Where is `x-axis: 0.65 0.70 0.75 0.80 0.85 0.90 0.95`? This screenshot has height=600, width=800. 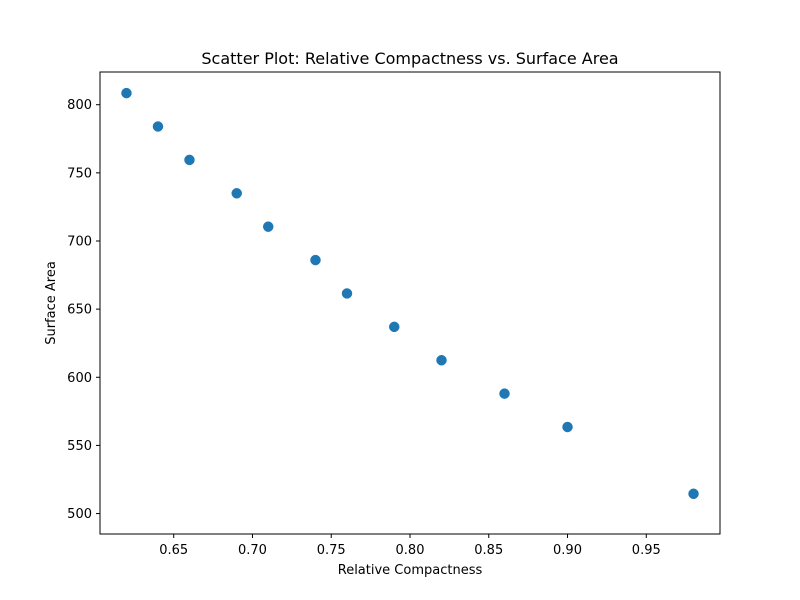
x-axis: 0.65 0.70 0.75 0.80 0.85 0.90 0.95 is located at coordinates (410, 546).